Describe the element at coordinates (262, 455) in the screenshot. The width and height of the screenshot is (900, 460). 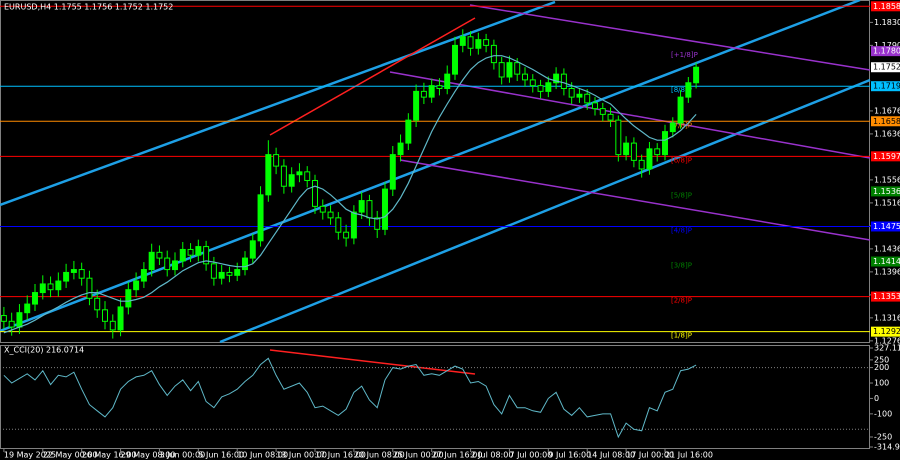
I see `x-tick-label: 10 Jun 08:00` at that location.